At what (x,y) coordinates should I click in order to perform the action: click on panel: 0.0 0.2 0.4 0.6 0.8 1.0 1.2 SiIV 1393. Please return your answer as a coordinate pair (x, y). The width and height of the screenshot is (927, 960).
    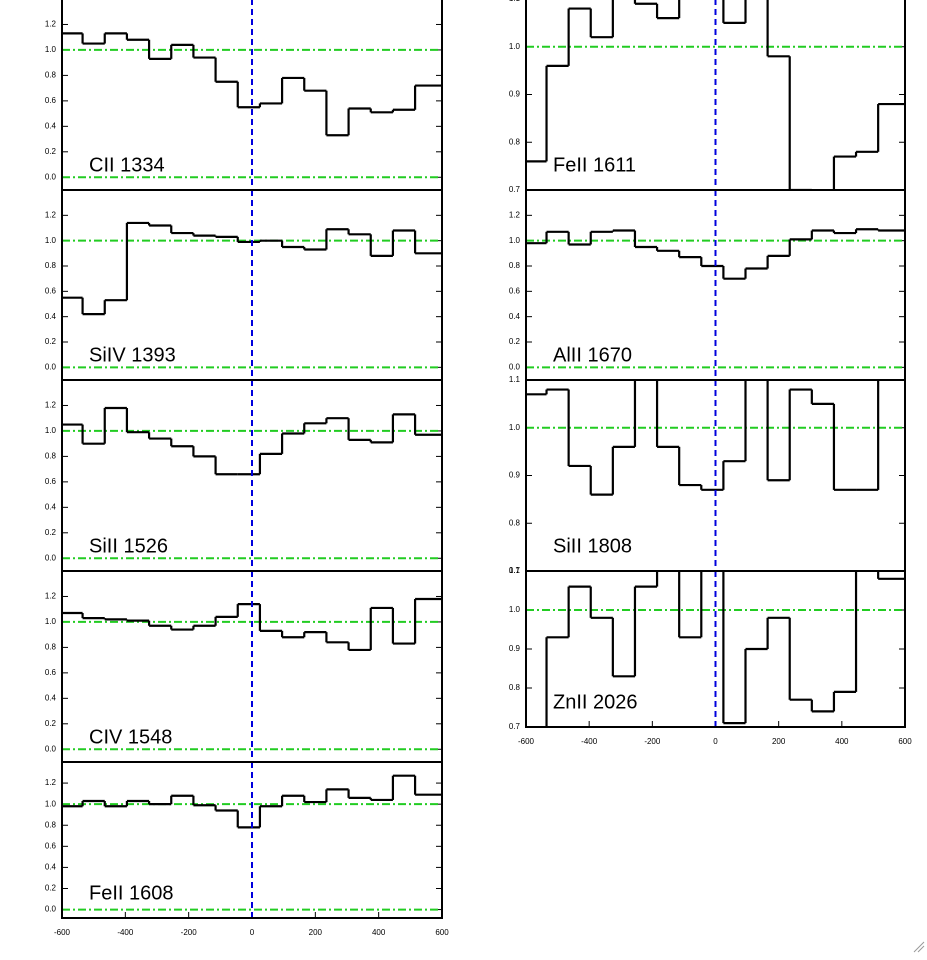
    Looking at the image, I should click on (244, 285).